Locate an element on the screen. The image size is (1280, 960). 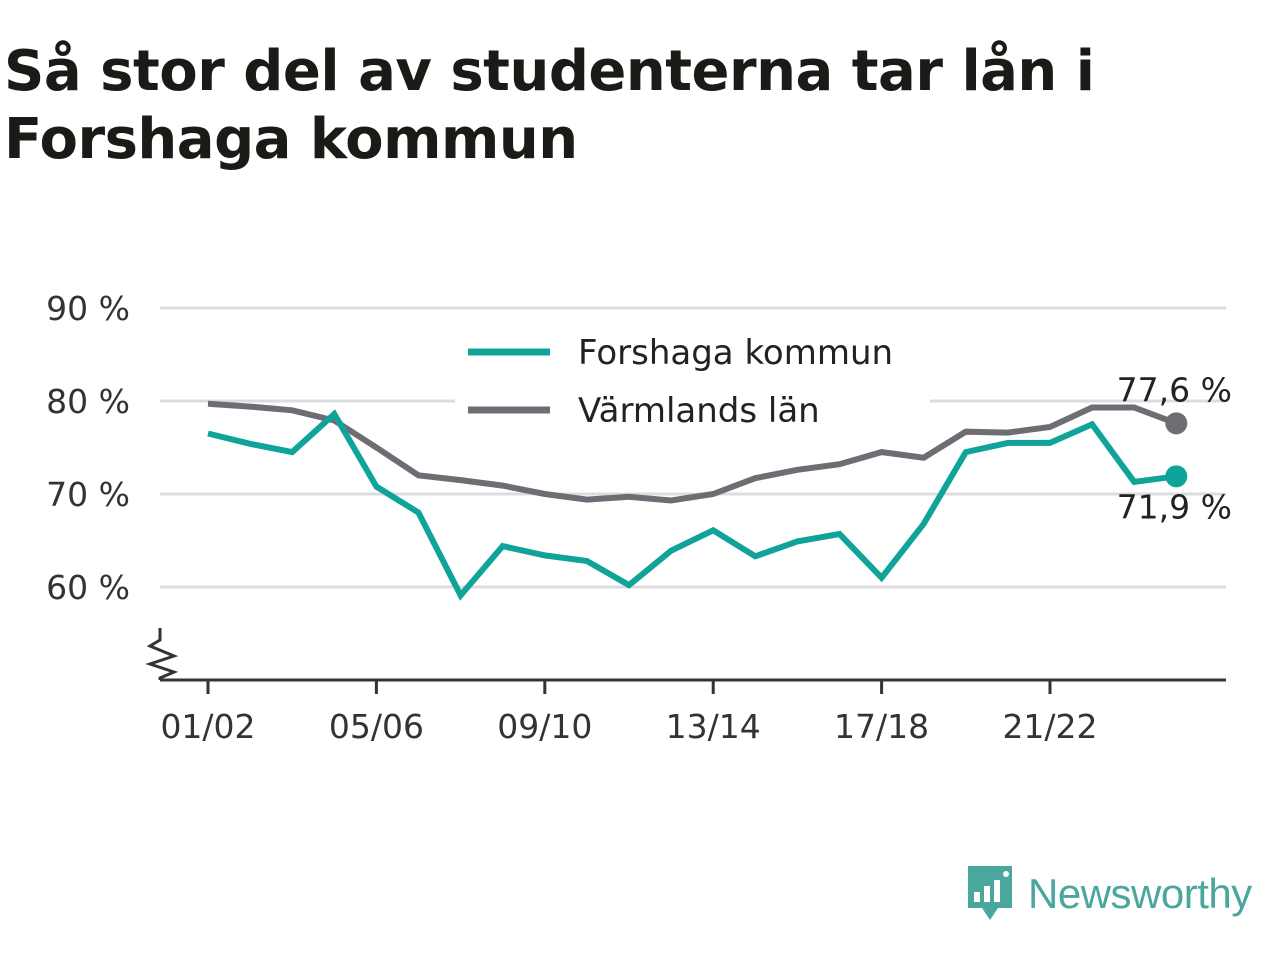
axis-break-icon is located at coordinates (162, 654).